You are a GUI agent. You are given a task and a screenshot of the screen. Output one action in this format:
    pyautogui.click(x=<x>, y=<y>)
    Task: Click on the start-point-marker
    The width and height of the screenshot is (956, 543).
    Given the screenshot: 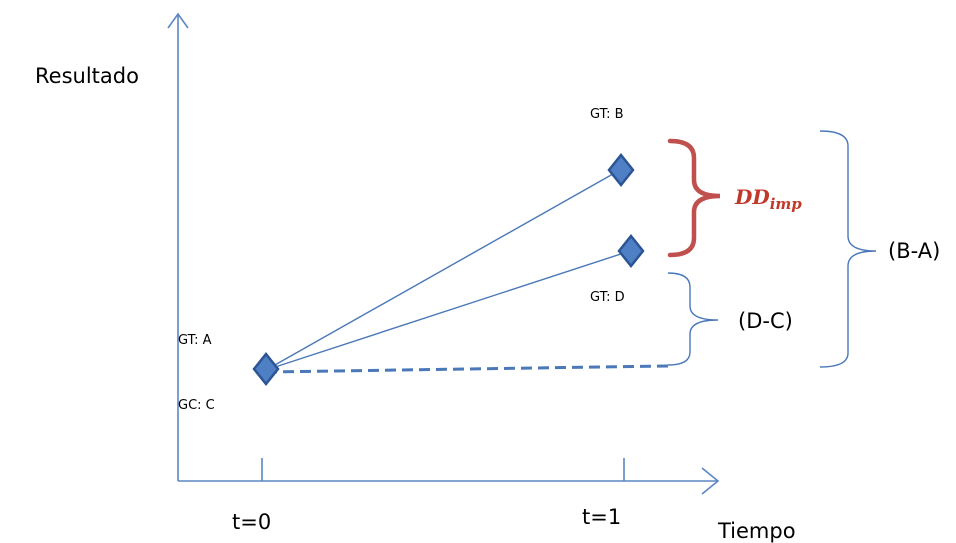 What is the action you would take?
    pyautogui.click(x=266, y=369)
    